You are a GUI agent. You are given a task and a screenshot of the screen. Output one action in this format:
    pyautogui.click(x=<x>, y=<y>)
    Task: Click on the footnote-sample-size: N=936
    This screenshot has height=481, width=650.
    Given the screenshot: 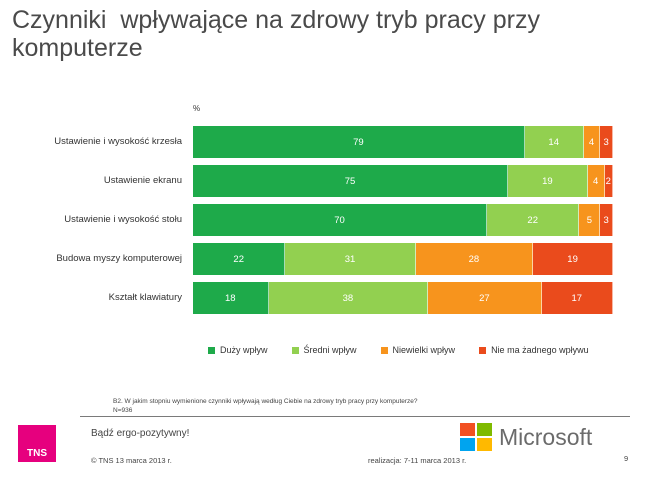 What is the action you would take?
    pyautogui.click(x=123, y=410)
    